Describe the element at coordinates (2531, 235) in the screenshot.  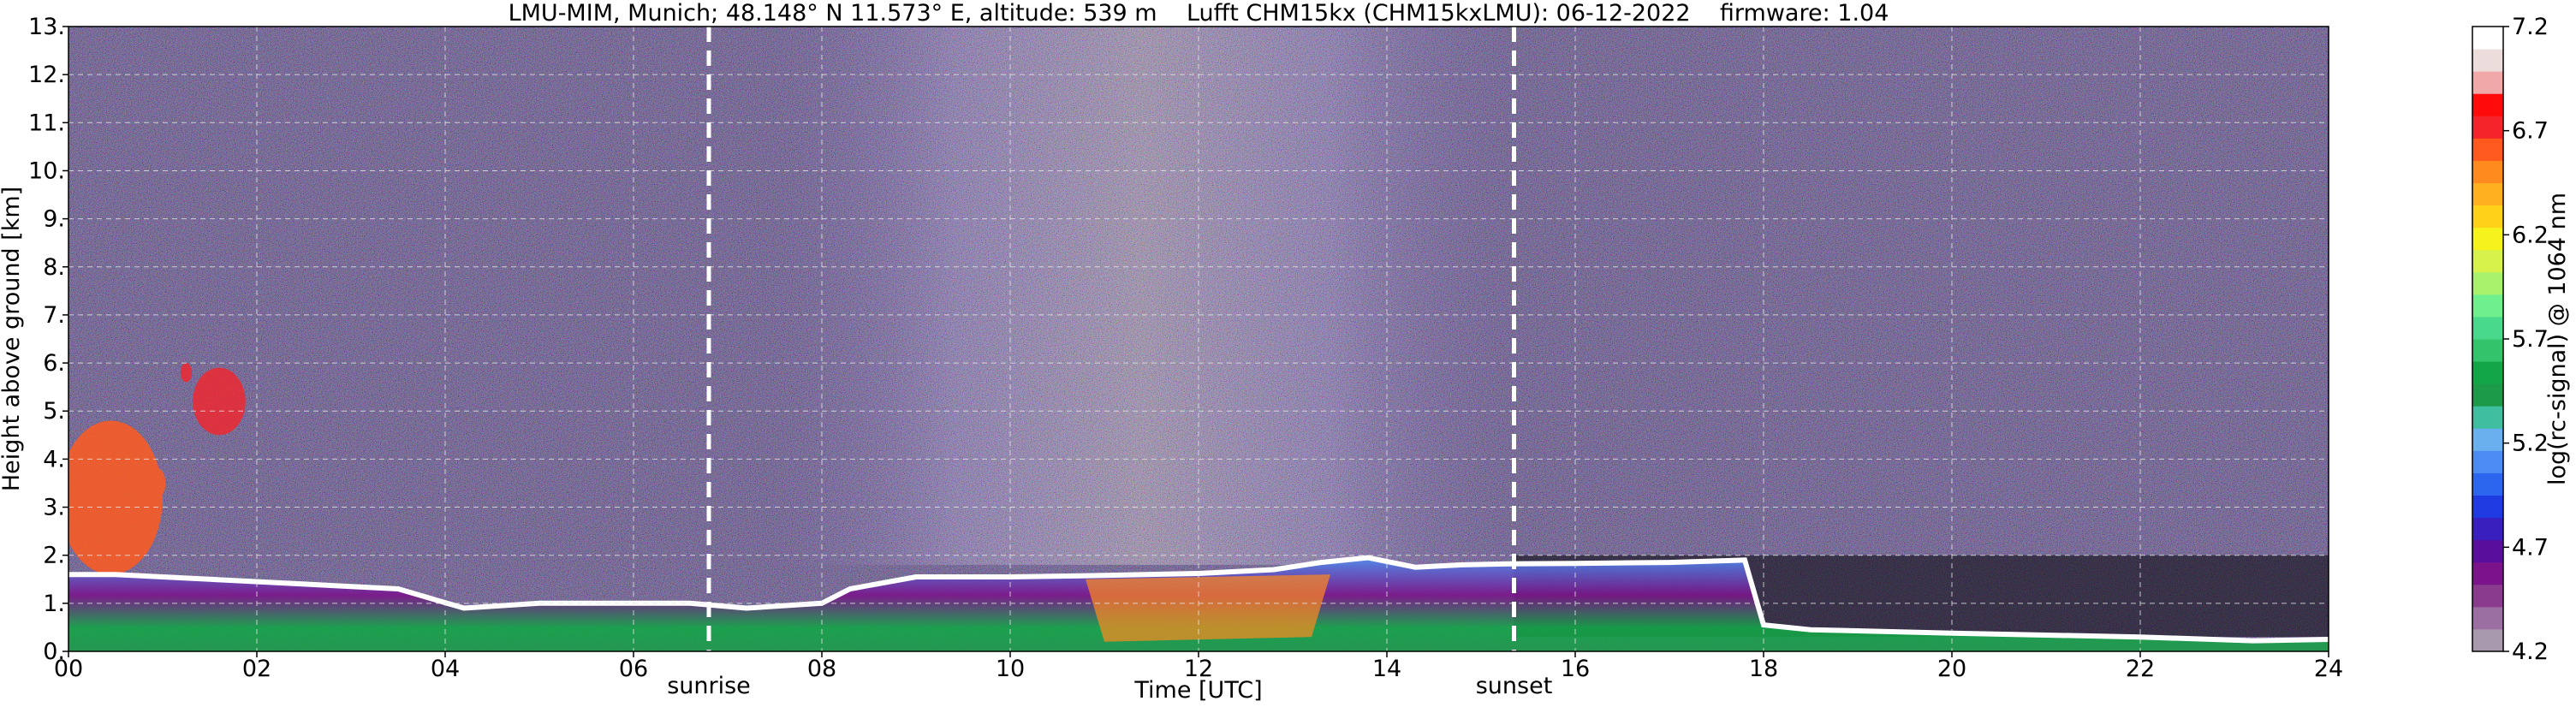
I see `colorbar-tick-label: 6.2` at that location.